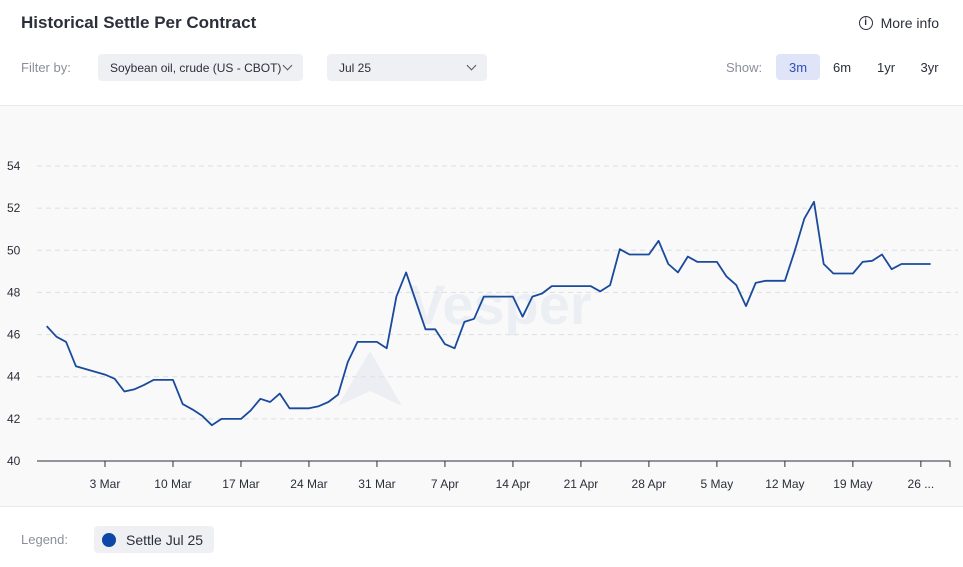  I want to click on legend-dot-icon, so click(109, 539).